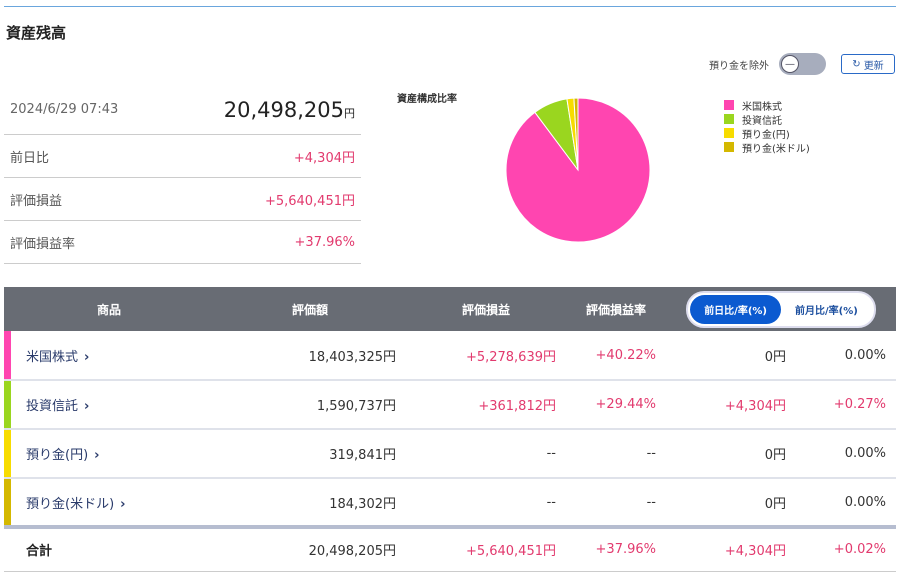 The image size is (900, 578). I want to click on product-link: 投資信託 ›, so click(109, 405).